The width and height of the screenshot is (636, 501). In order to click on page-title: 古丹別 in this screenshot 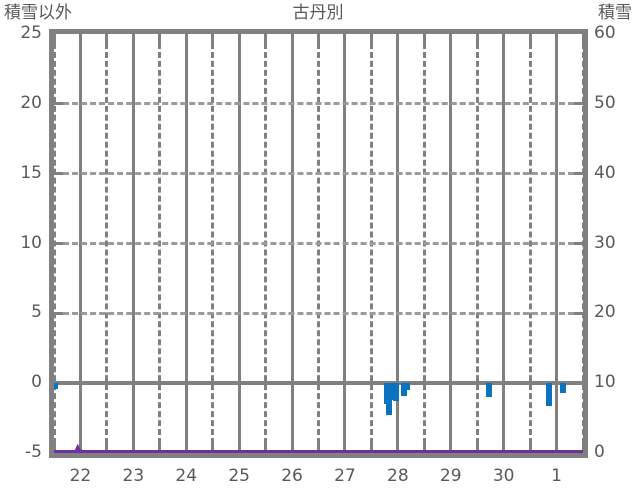, I will do `click(318, 13)`.